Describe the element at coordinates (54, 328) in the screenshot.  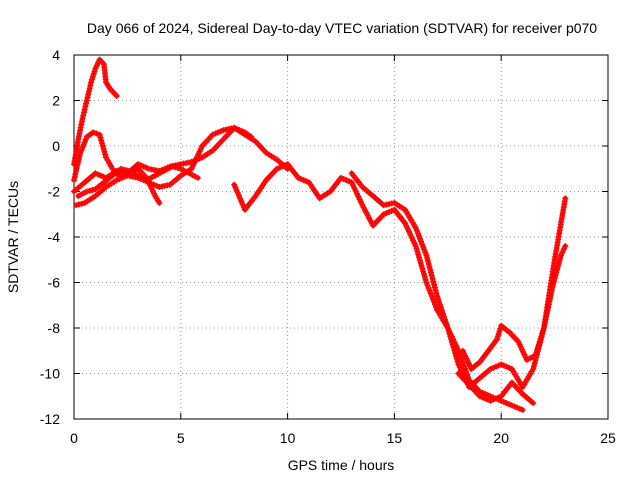
I see `y-tick-label: -8` at that location.